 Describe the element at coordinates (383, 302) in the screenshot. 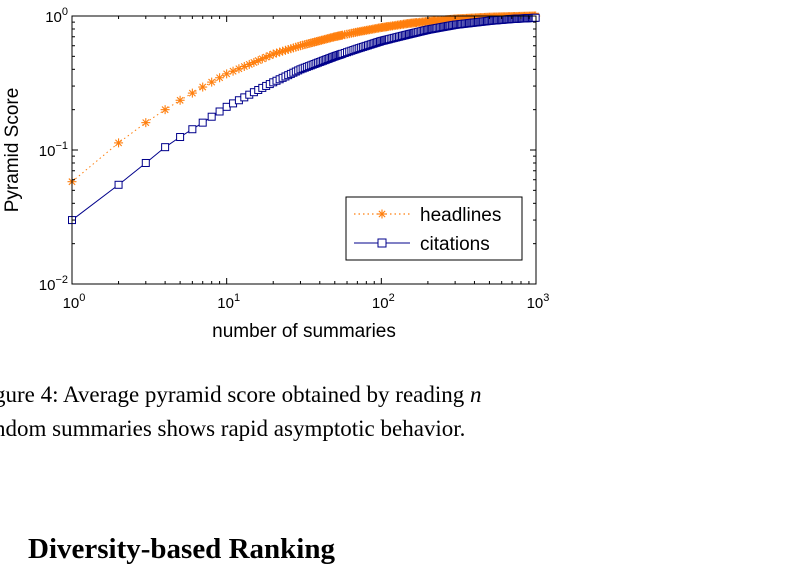

I see `x-tick-label: 10²` at that location.